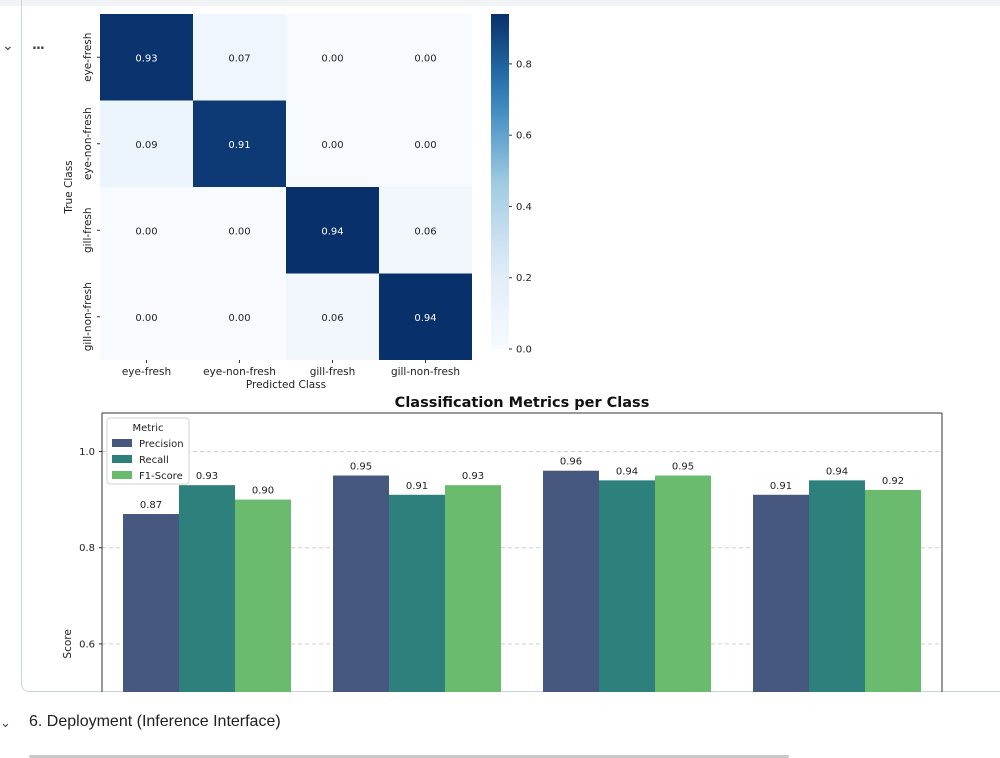  What do you see at coordinates (571, 462) in the screenshot?
I see `bar-value-label: 0.96` at bounding box center [571, 462].